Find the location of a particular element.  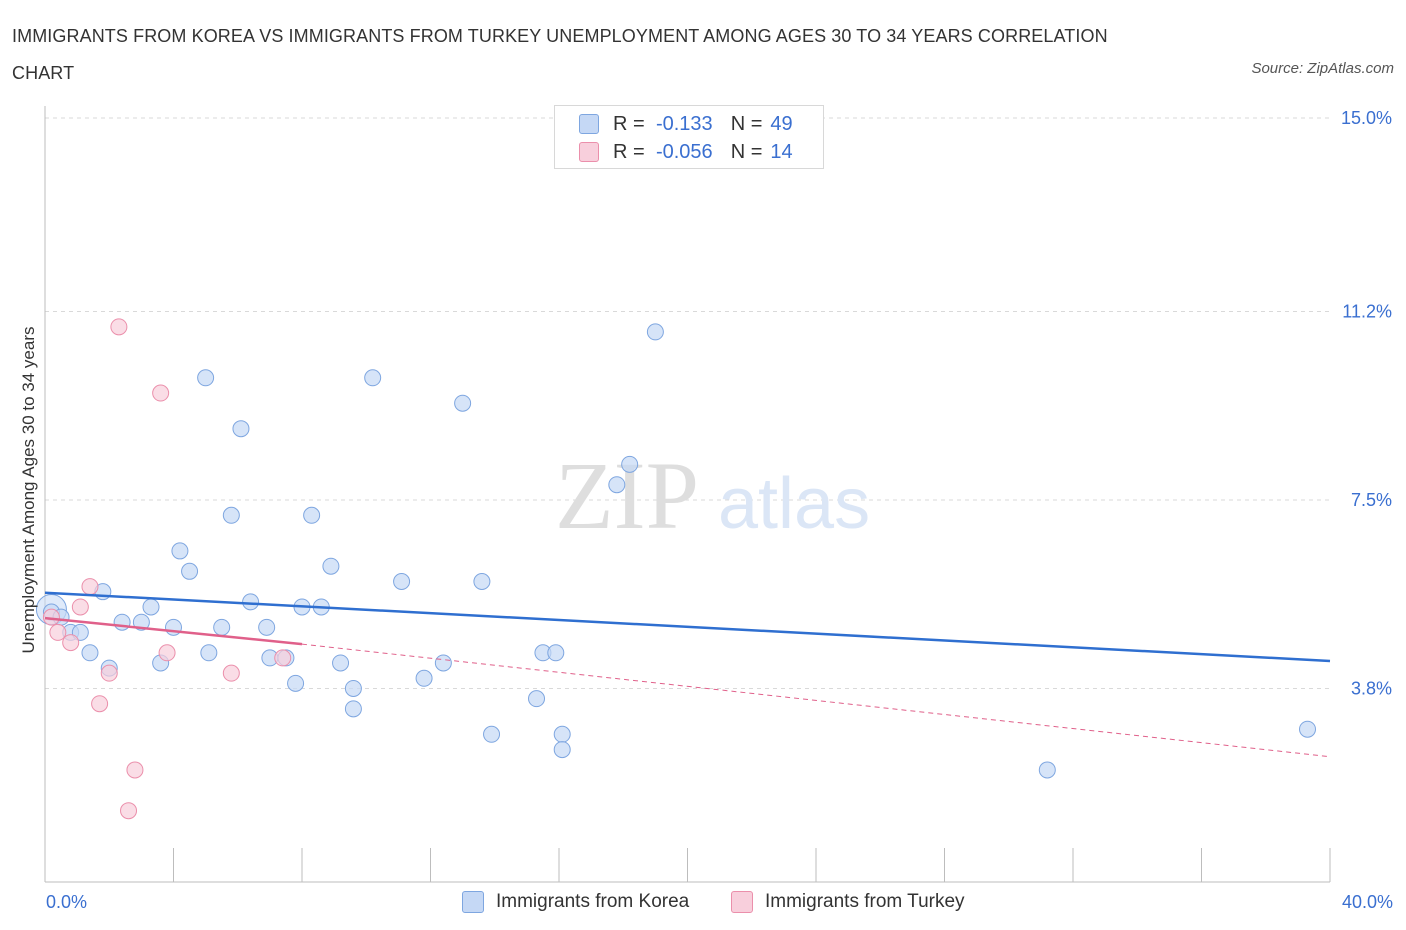

y-tick-label: 3.8% is located at coordinates (1371, 688).